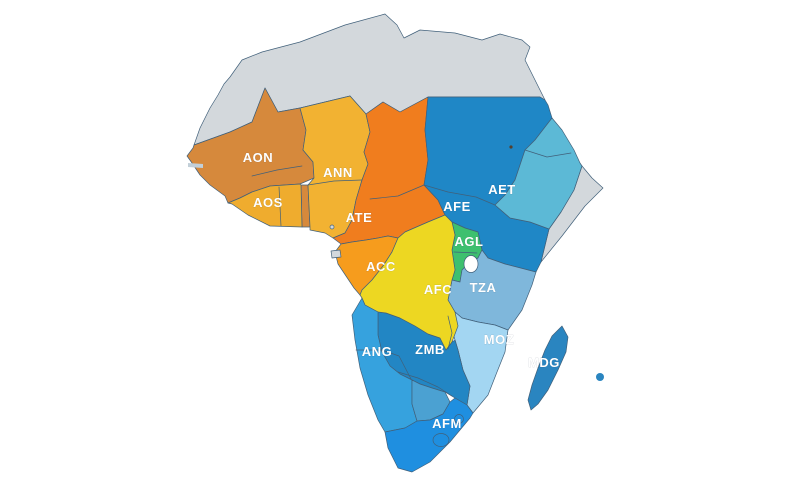 This screenshot has width=800, height=500. I want to click on label-tza: TZA, so click(483, 287).